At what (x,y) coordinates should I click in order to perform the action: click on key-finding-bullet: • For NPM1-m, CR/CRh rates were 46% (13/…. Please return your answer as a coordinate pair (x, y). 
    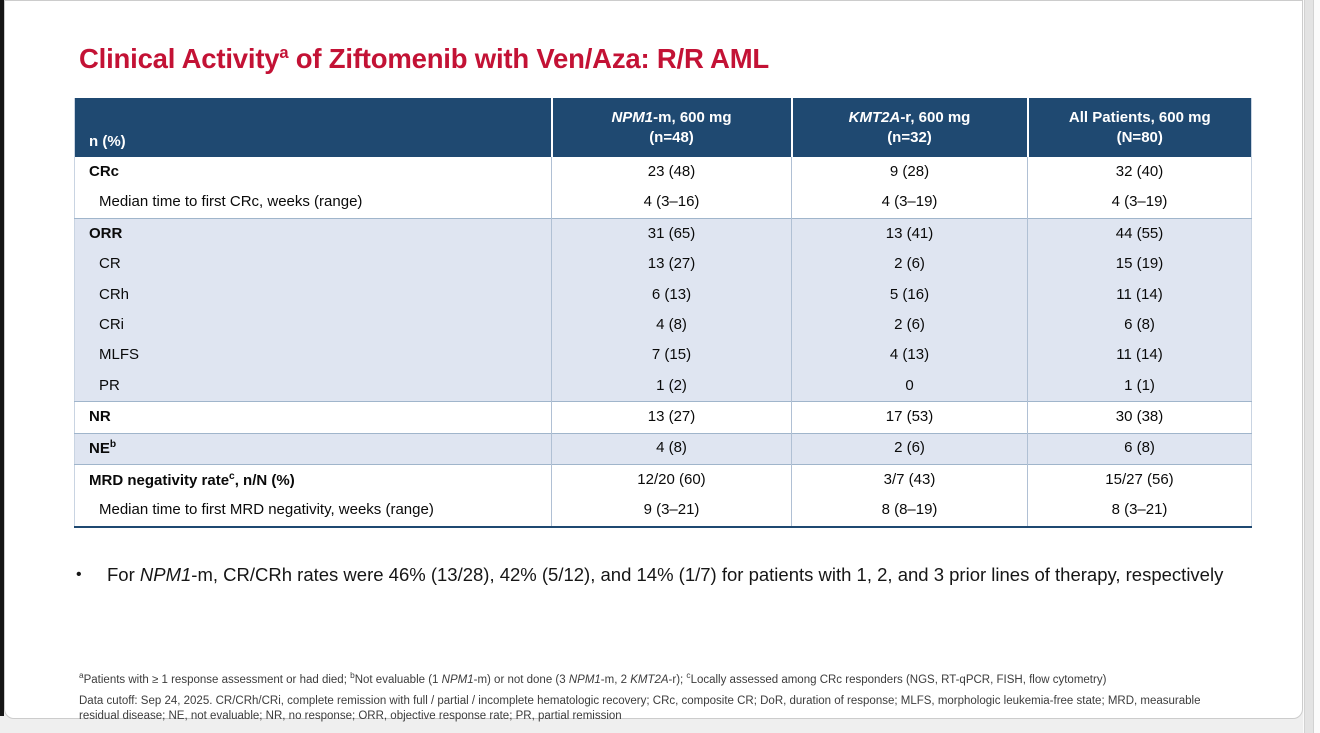
    Looking at the image, I should click on (658, 575).